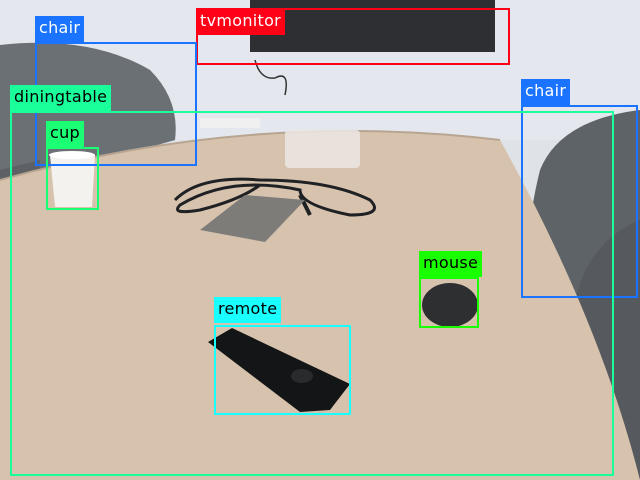 This screenshot has width=640, height=480. What do you see at coordinates (65, 134) in the screenshot?
I see `cup-label: cup` at bounding box center [65, 134].